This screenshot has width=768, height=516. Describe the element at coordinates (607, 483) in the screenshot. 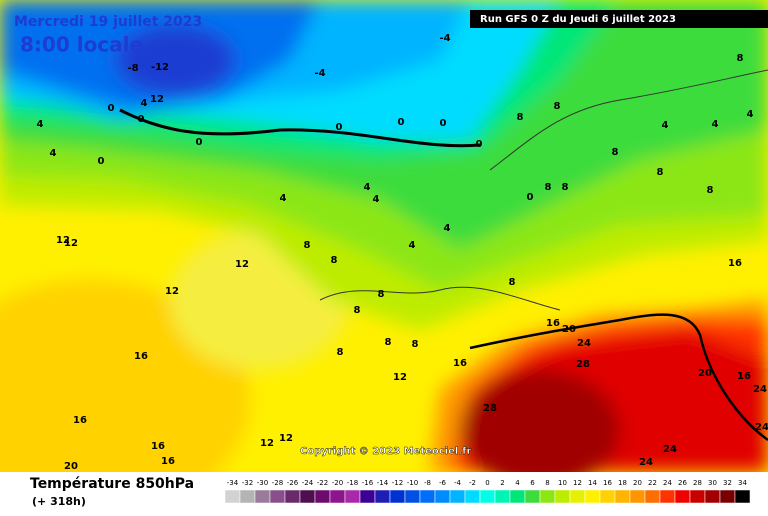

I see `legend-label: 16` at that location.